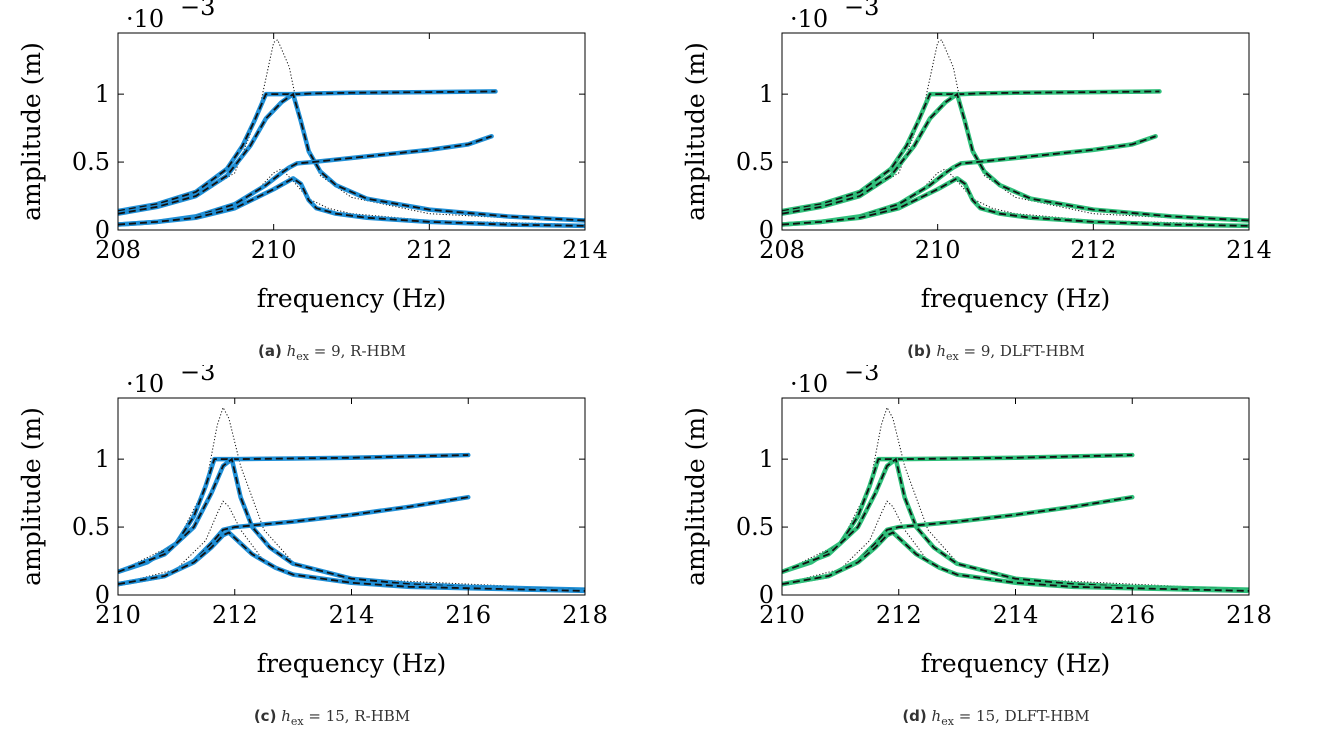  What do you see at coordinates (358, 351) in the screenshot?
I see `caption-text: = 9, R-HBM` at bounding box center [358, 351].